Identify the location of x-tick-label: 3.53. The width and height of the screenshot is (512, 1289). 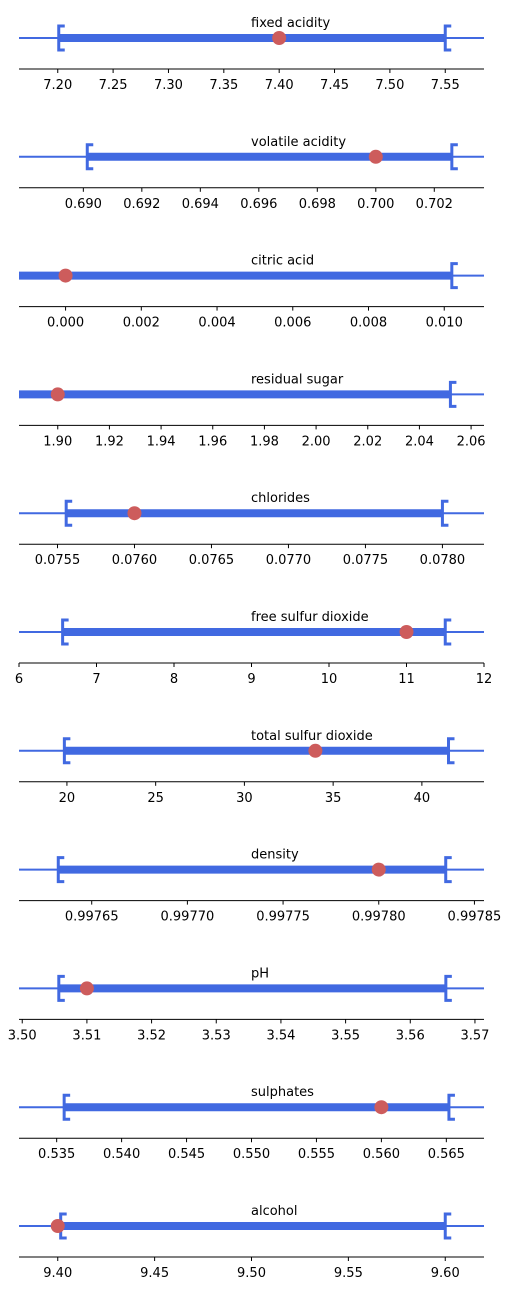
(216, 1035).